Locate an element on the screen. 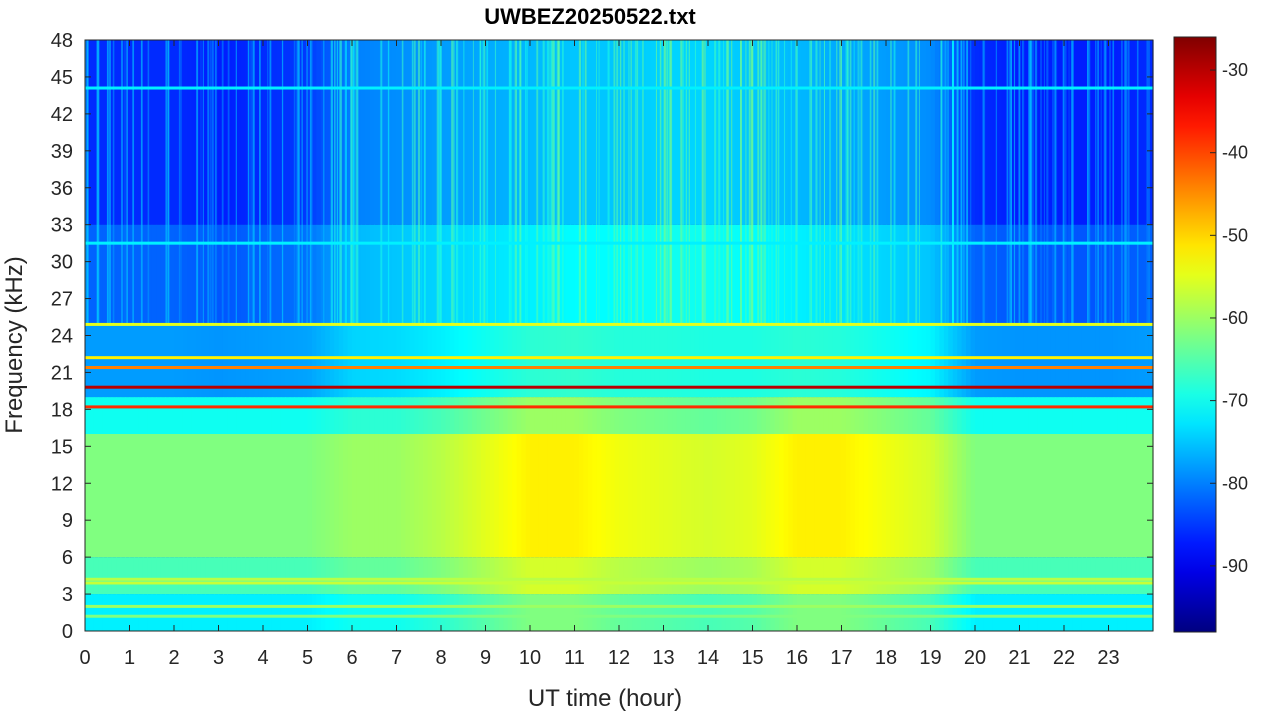  x-tick-label: 12 is located at coordinates (619, 658).